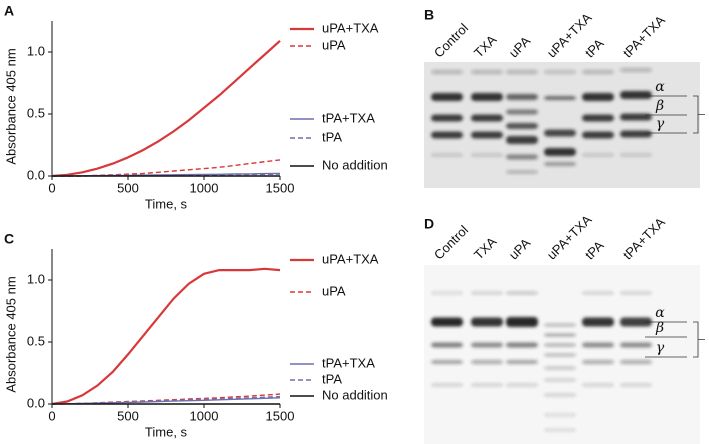 Image resolution: width=709 pixels, height=444 pixels. Describe the element at coordinates (350, 258) in the screenshot. I see `legend-label: uPA+TXA` at that location.